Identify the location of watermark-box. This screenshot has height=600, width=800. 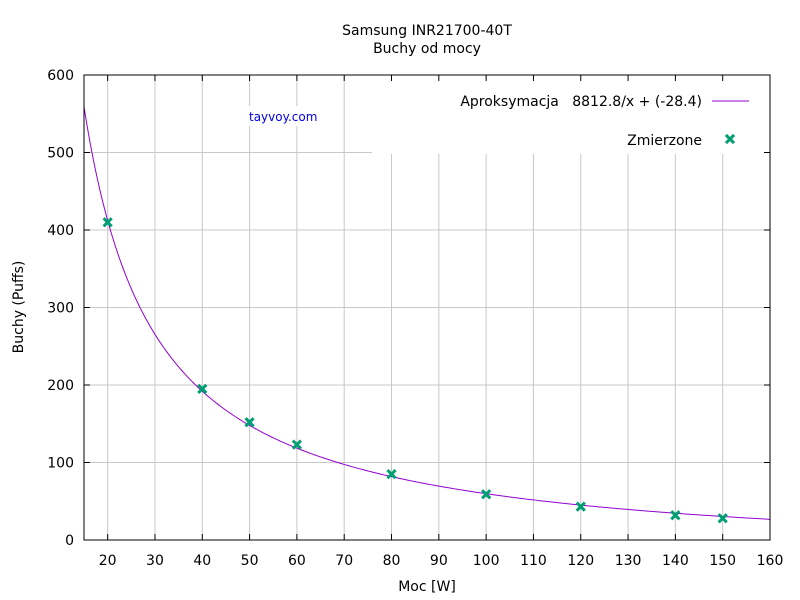
(287, 116).